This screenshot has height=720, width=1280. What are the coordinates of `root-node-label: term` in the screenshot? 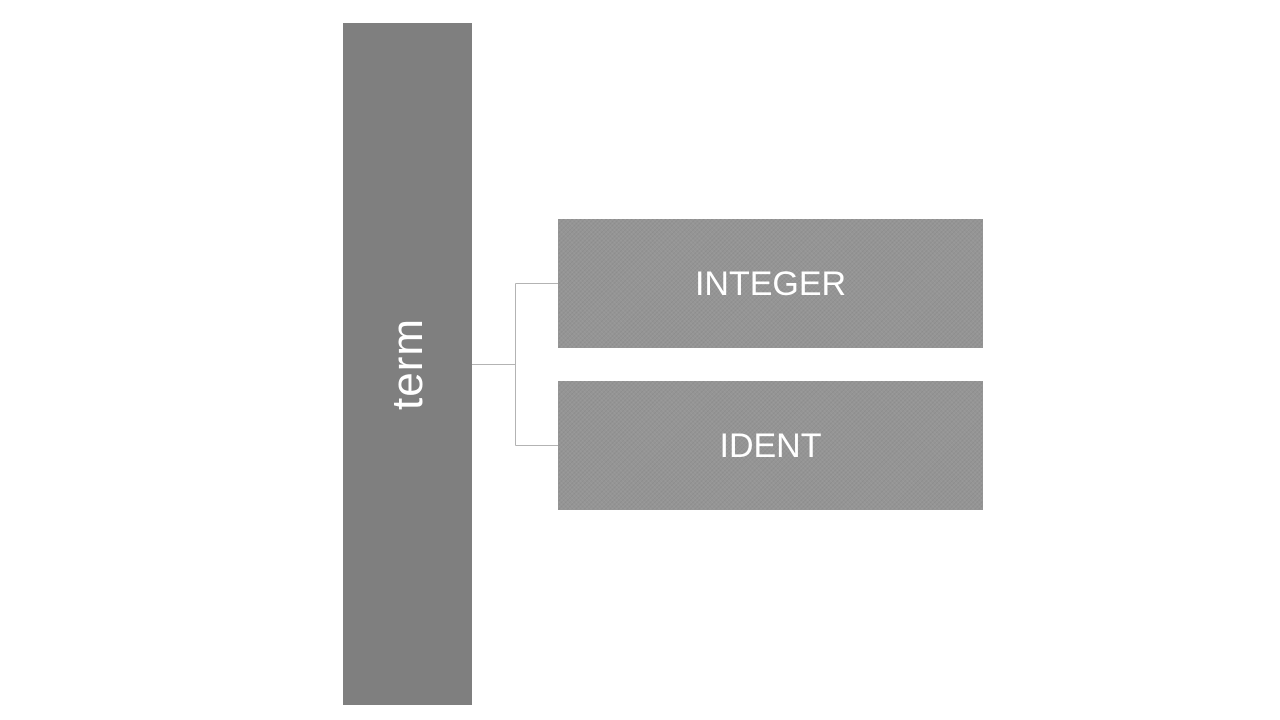 It's located at (407, 364).